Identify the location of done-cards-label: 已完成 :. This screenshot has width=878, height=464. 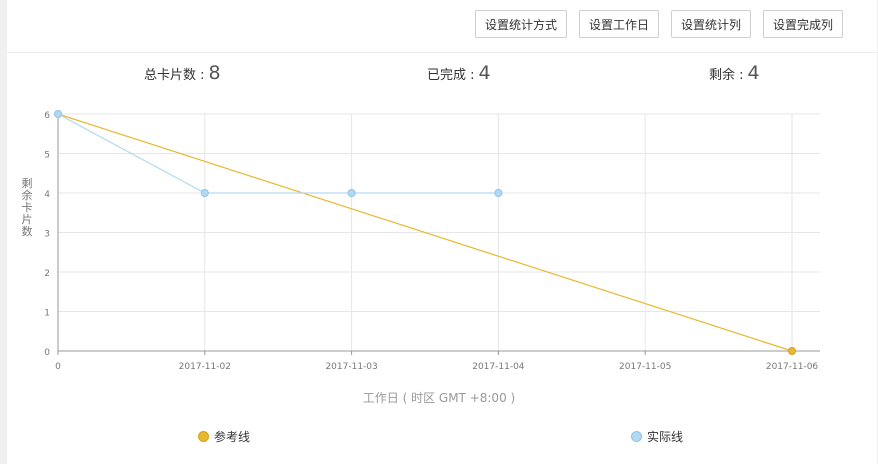
(451, 75).